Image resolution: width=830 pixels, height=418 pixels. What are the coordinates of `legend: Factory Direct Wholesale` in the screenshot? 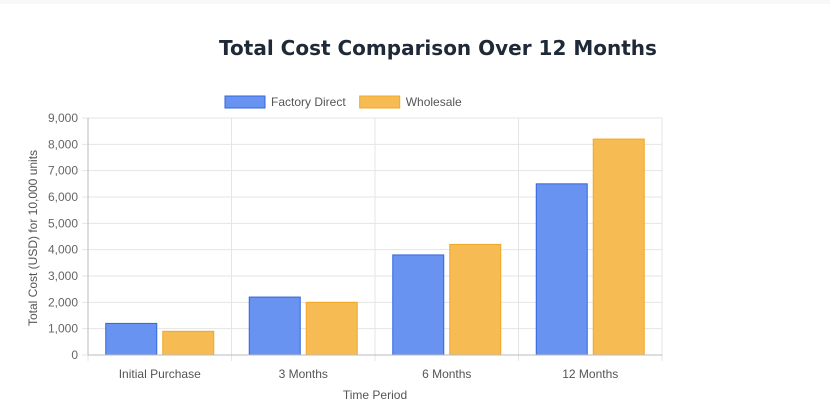 It's located at (343, 102).